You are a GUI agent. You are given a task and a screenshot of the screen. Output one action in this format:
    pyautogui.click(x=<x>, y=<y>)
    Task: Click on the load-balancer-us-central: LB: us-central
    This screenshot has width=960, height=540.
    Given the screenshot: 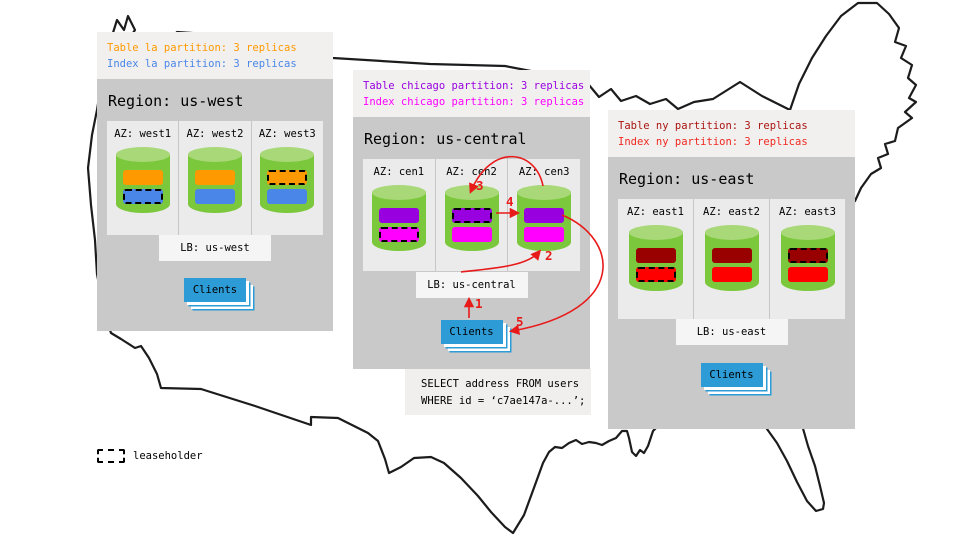 What is the action you would take?
    pyautogui.click(x=471, y=285)
    